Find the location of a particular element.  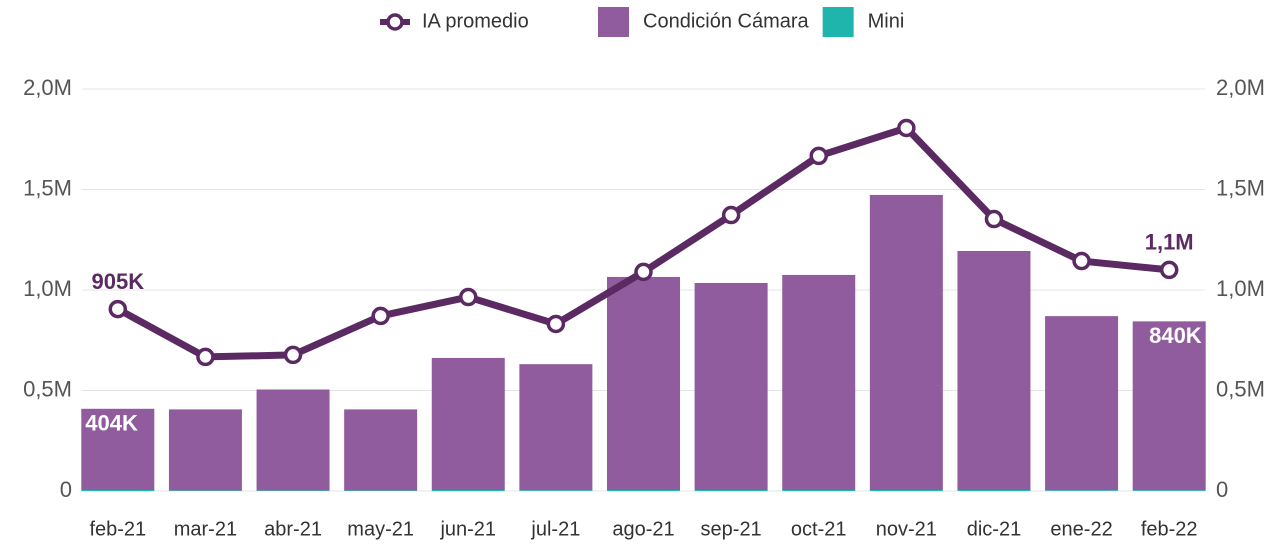

y-tick-label: 0,5M is located at coordinates (47, 388).